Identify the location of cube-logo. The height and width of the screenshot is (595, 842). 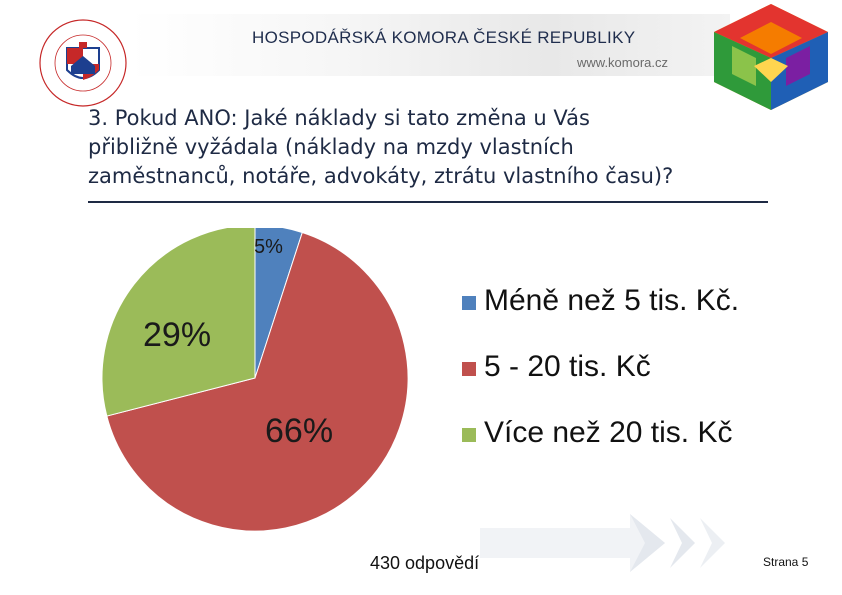
(771, 57).